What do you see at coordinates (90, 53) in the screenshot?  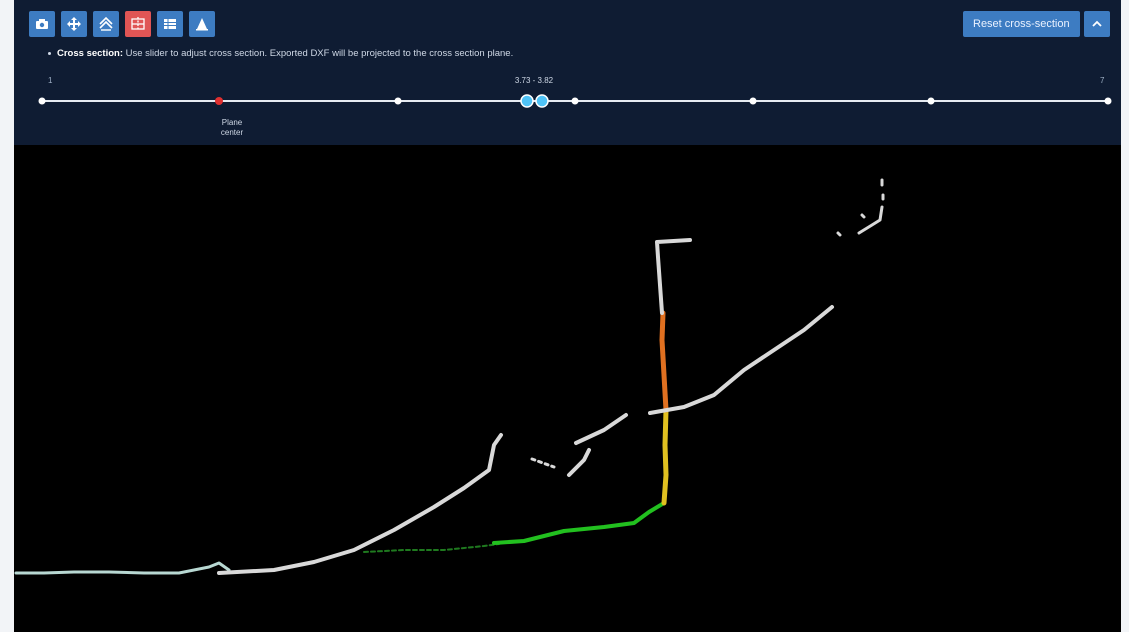 I see `info-title: Cross section:` at bounding box center [90, 53].